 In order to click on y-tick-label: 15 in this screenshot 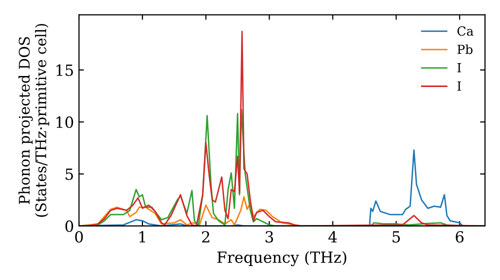, I will do `click(64, 70)`.